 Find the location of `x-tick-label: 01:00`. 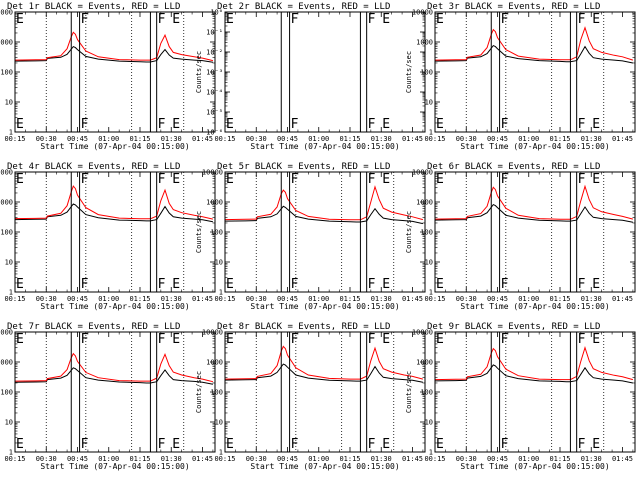

x-tick-label: 01:00 is located at coordinates (108, 299).